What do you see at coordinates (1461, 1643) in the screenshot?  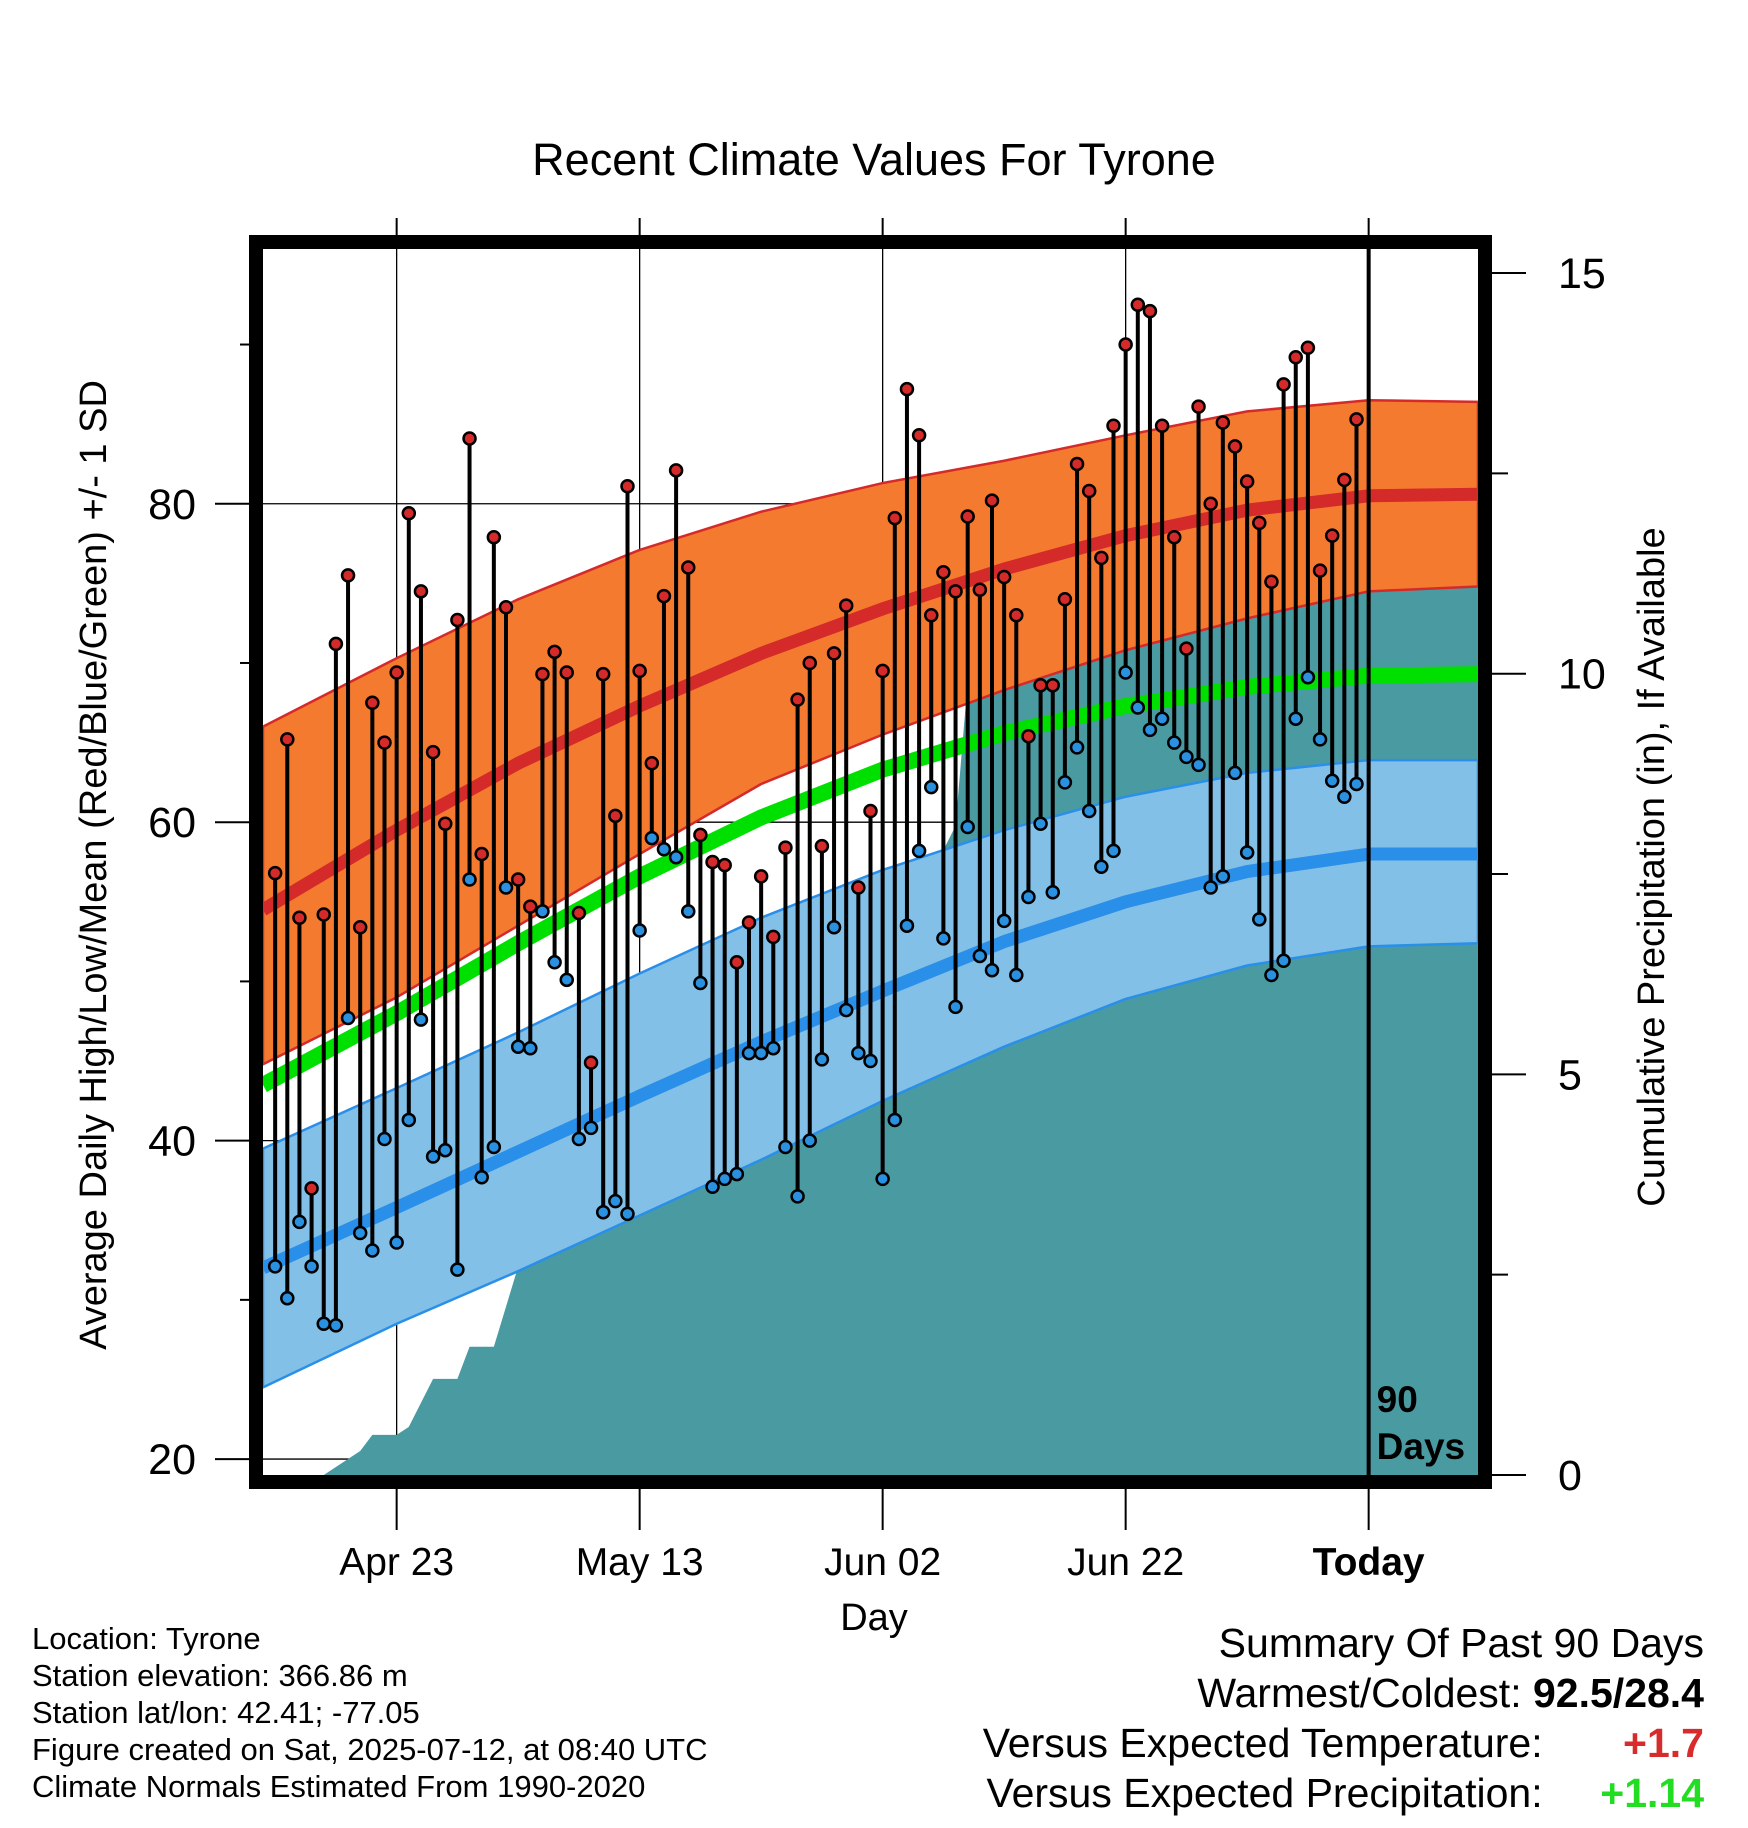 I see `summary-title: Summary Of Past 90 Days` at bounding box center [1461, 1643].